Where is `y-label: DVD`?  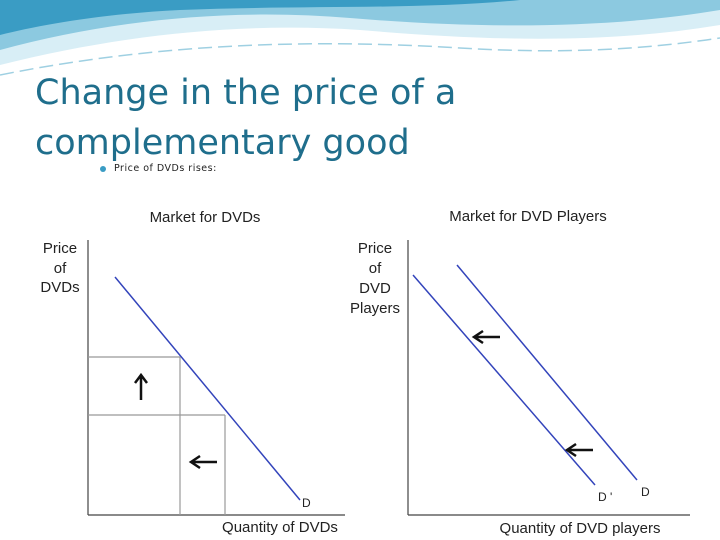 y-label: DVD is located at coordinates (375, 288).